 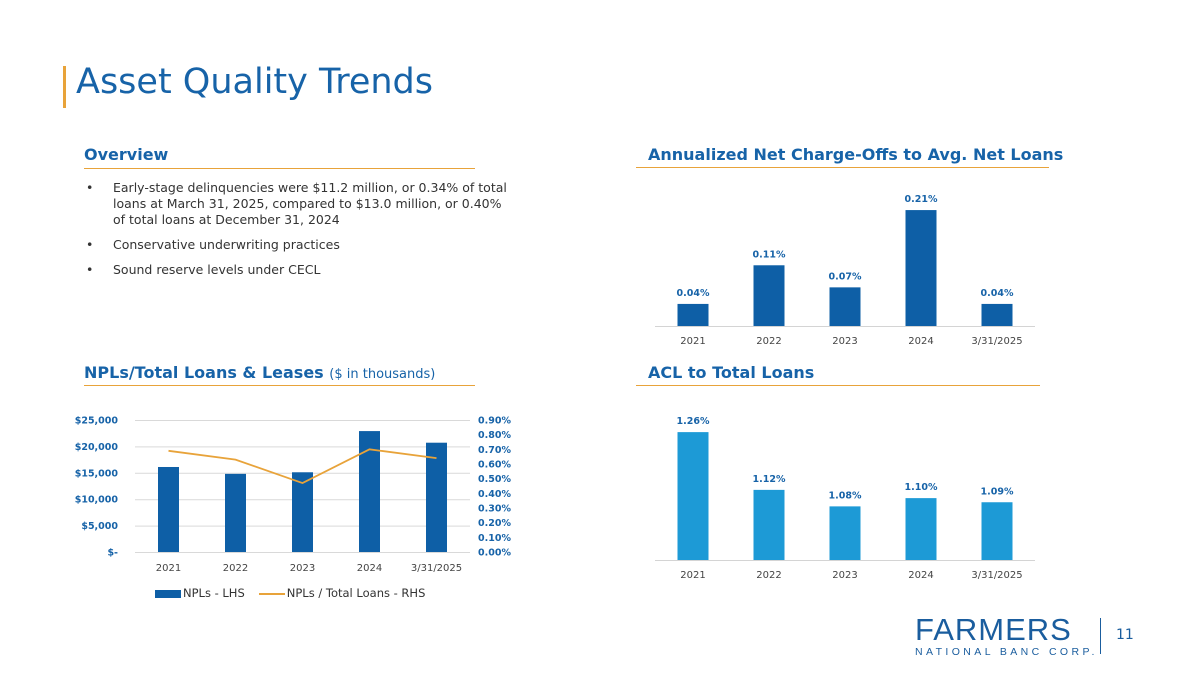 What do you see at coordinates (769, 254) in the screenshot?
I see `data-label: 0.11%` at bounding box center [769, 254].